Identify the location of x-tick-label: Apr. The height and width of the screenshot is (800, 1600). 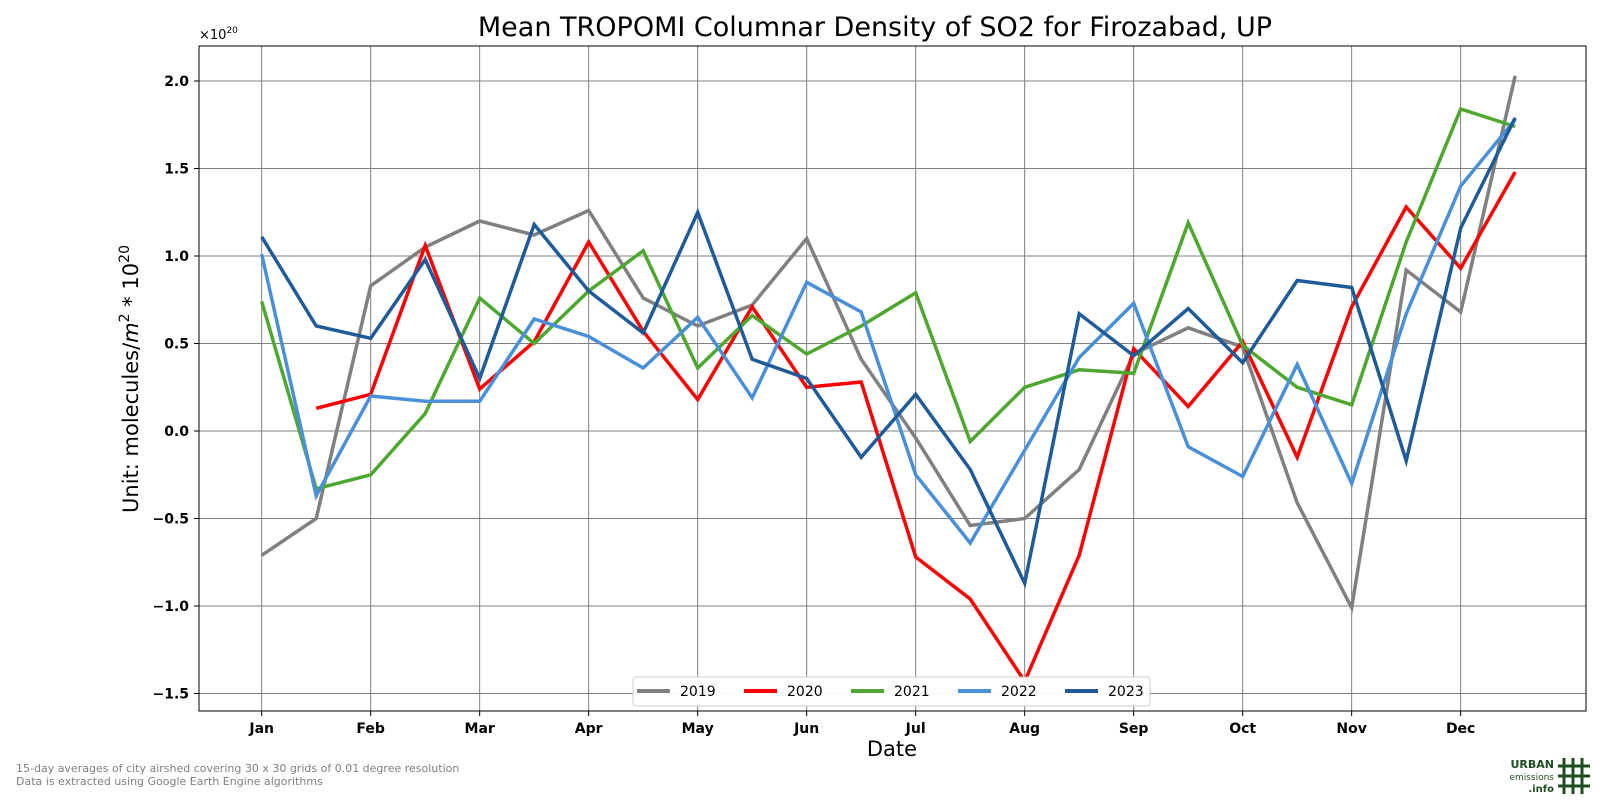
(589, 729).